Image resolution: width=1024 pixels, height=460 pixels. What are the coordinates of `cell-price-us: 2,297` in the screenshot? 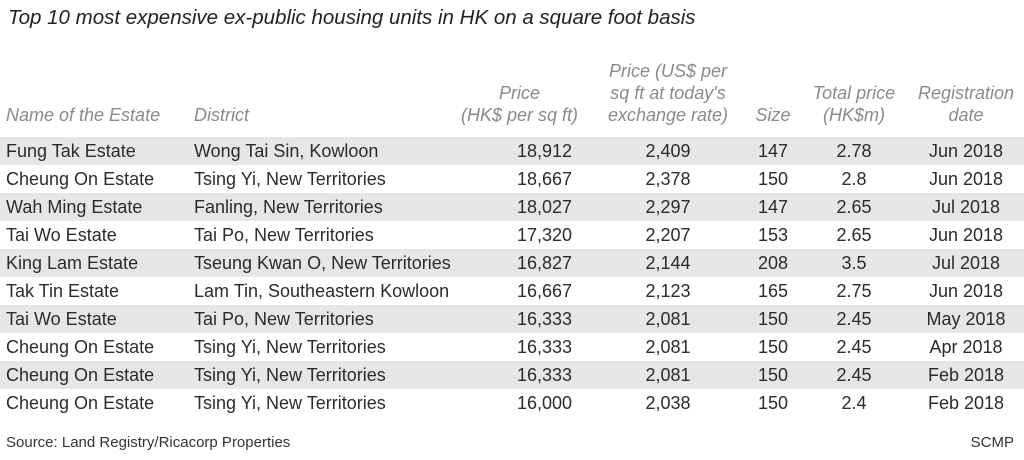 It's located at (668, 207).